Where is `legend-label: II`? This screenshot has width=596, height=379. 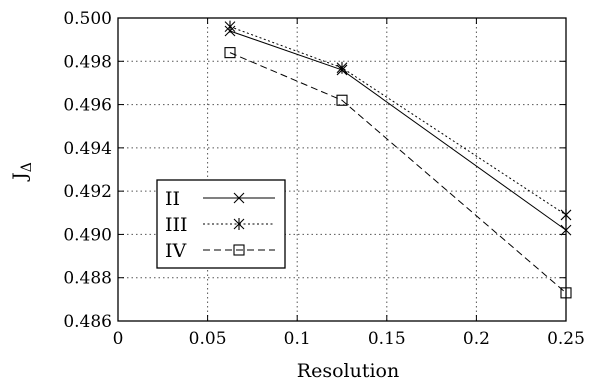
legend-label: II is located at coordinates (172, 199).